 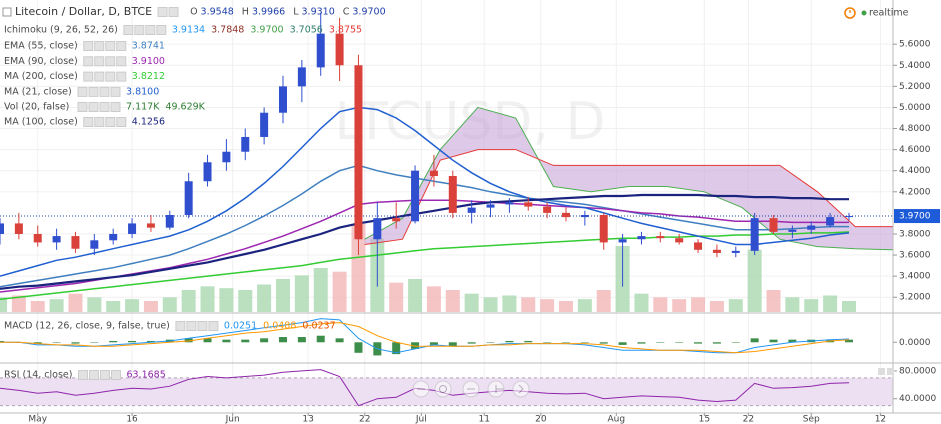 What do you see at coordinates (245, 12) in the screenshot?
I see `ohlc-label: H` at bounding box center [245, 12].